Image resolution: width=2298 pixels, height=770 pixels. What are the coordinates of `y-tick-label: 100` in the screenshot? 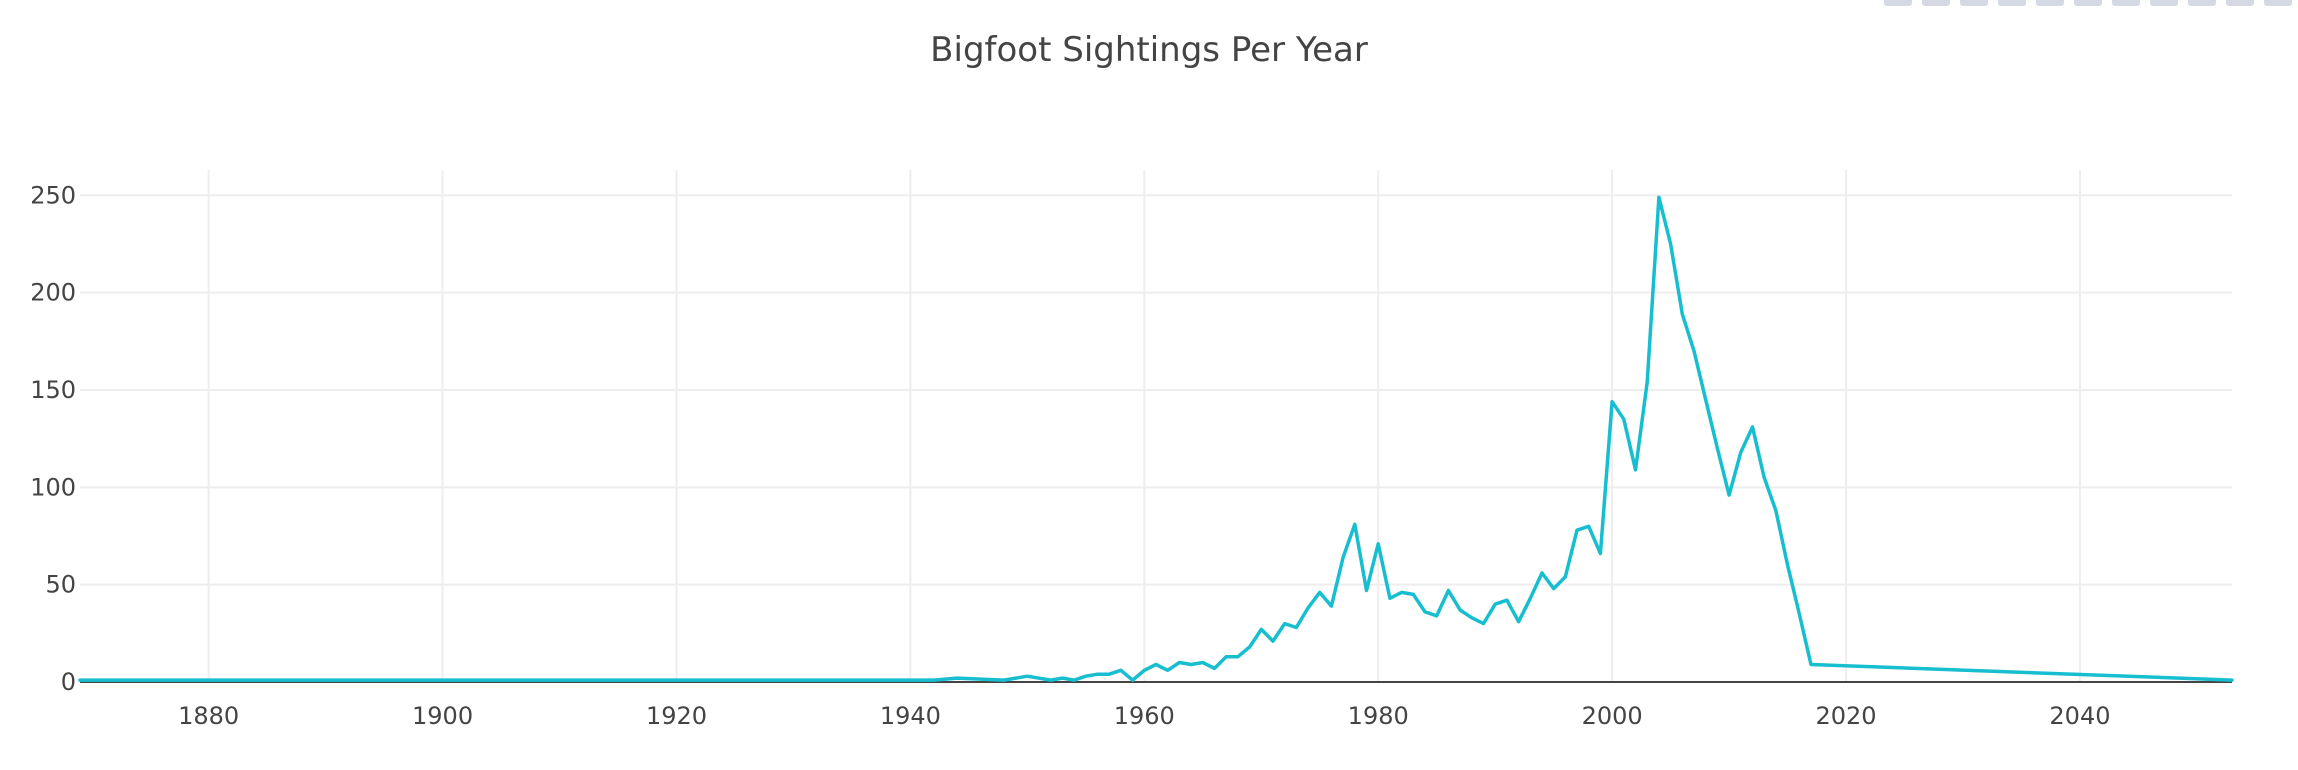 It's located at (53, 487).